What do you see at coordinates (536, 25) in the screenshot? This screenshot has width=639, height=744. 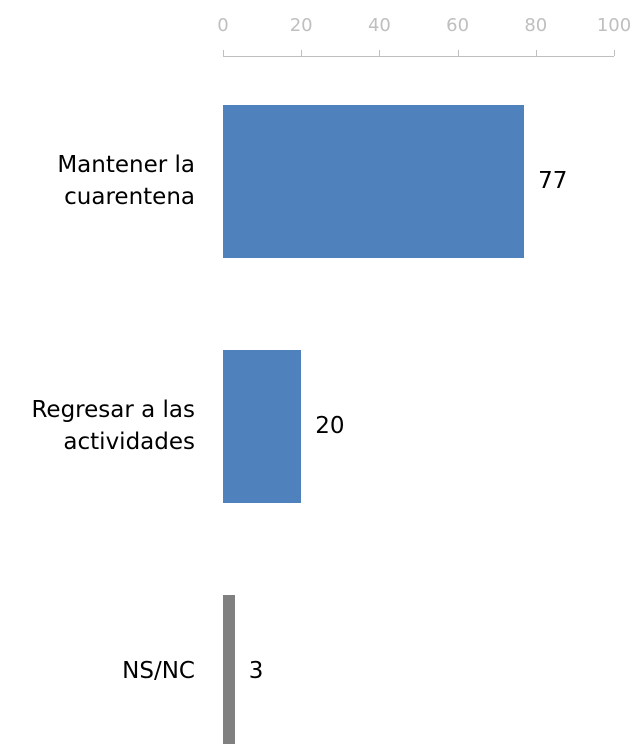 I see `x-tick-label: 80` at bounding box center [536, 25].